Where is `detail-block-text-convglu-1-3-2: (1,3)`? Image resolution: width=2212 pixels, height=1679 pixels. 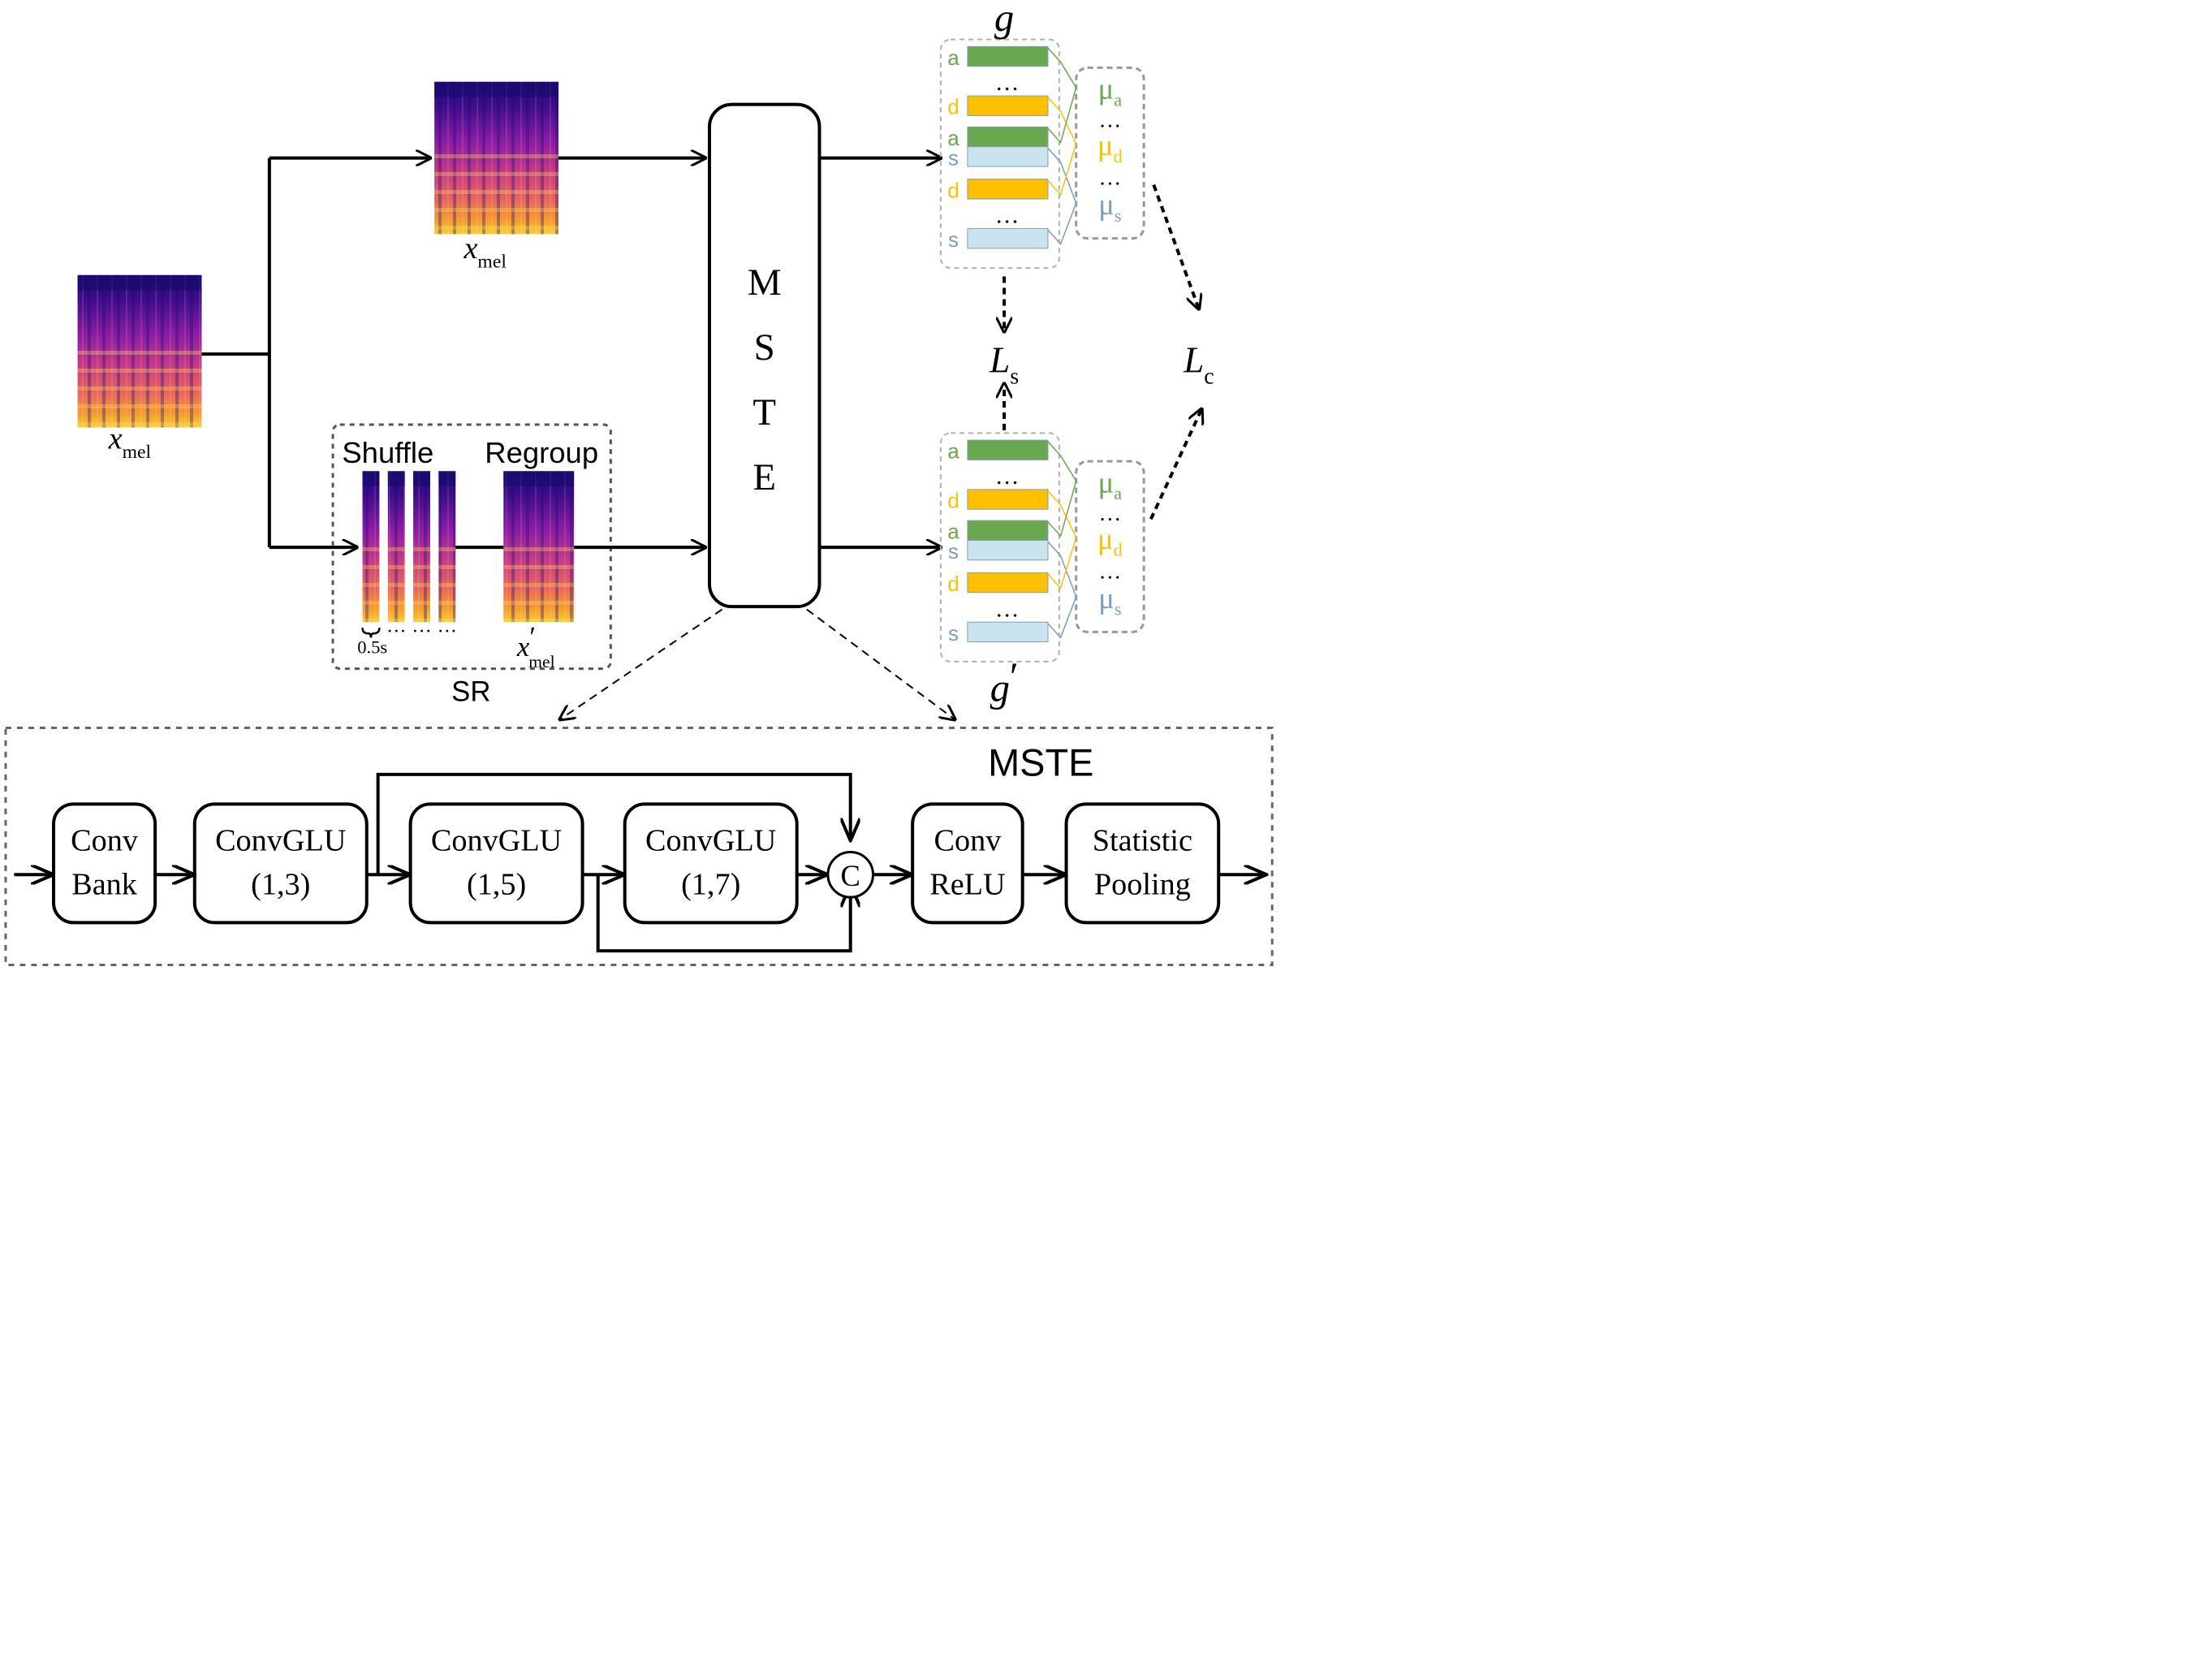 detail-block-text-convglu-1-3-2: (1,3) is located at coordinates (280, 885).